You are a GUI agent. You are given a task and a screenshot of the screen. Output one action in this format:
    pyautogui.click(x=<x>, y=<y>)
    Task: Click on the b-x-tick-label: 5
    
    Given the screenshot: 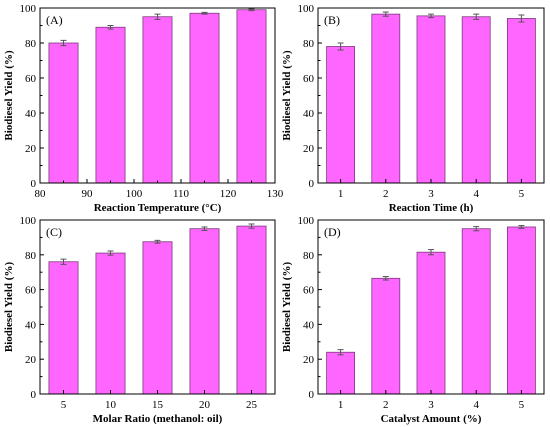 What is the action you would take?
    pyautogui.click(x=522, y=194)
    